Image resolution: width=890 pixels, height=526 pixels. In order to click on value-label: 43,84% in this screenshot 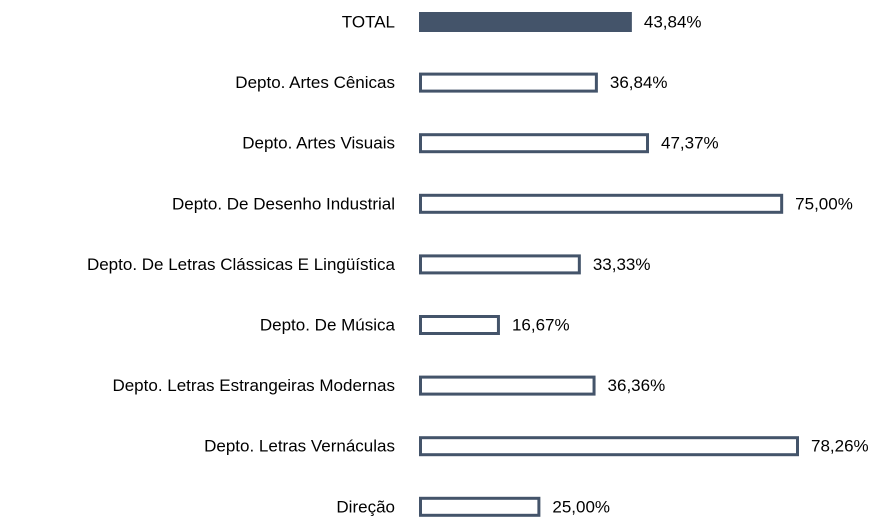, I will do `click(673, 21)`.